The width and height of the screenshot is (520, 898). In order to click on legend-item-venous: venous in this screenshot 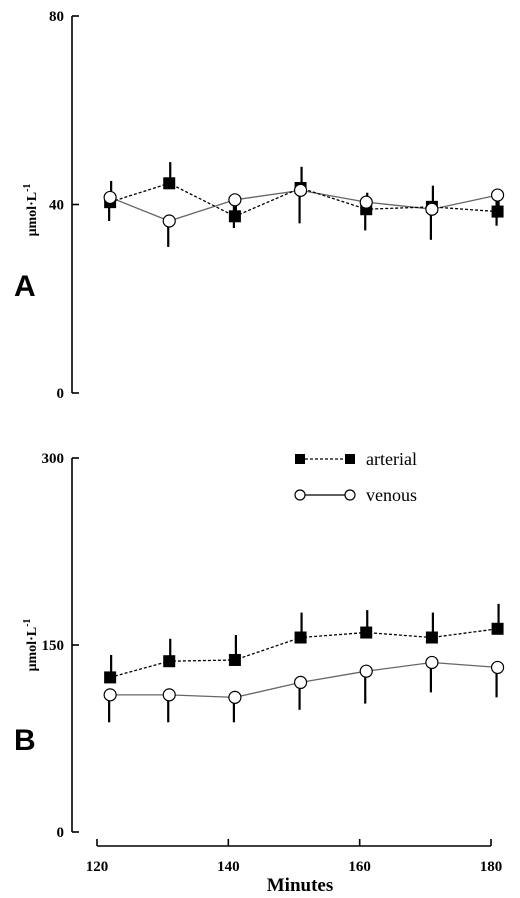, I will do `click(355, 495)`.